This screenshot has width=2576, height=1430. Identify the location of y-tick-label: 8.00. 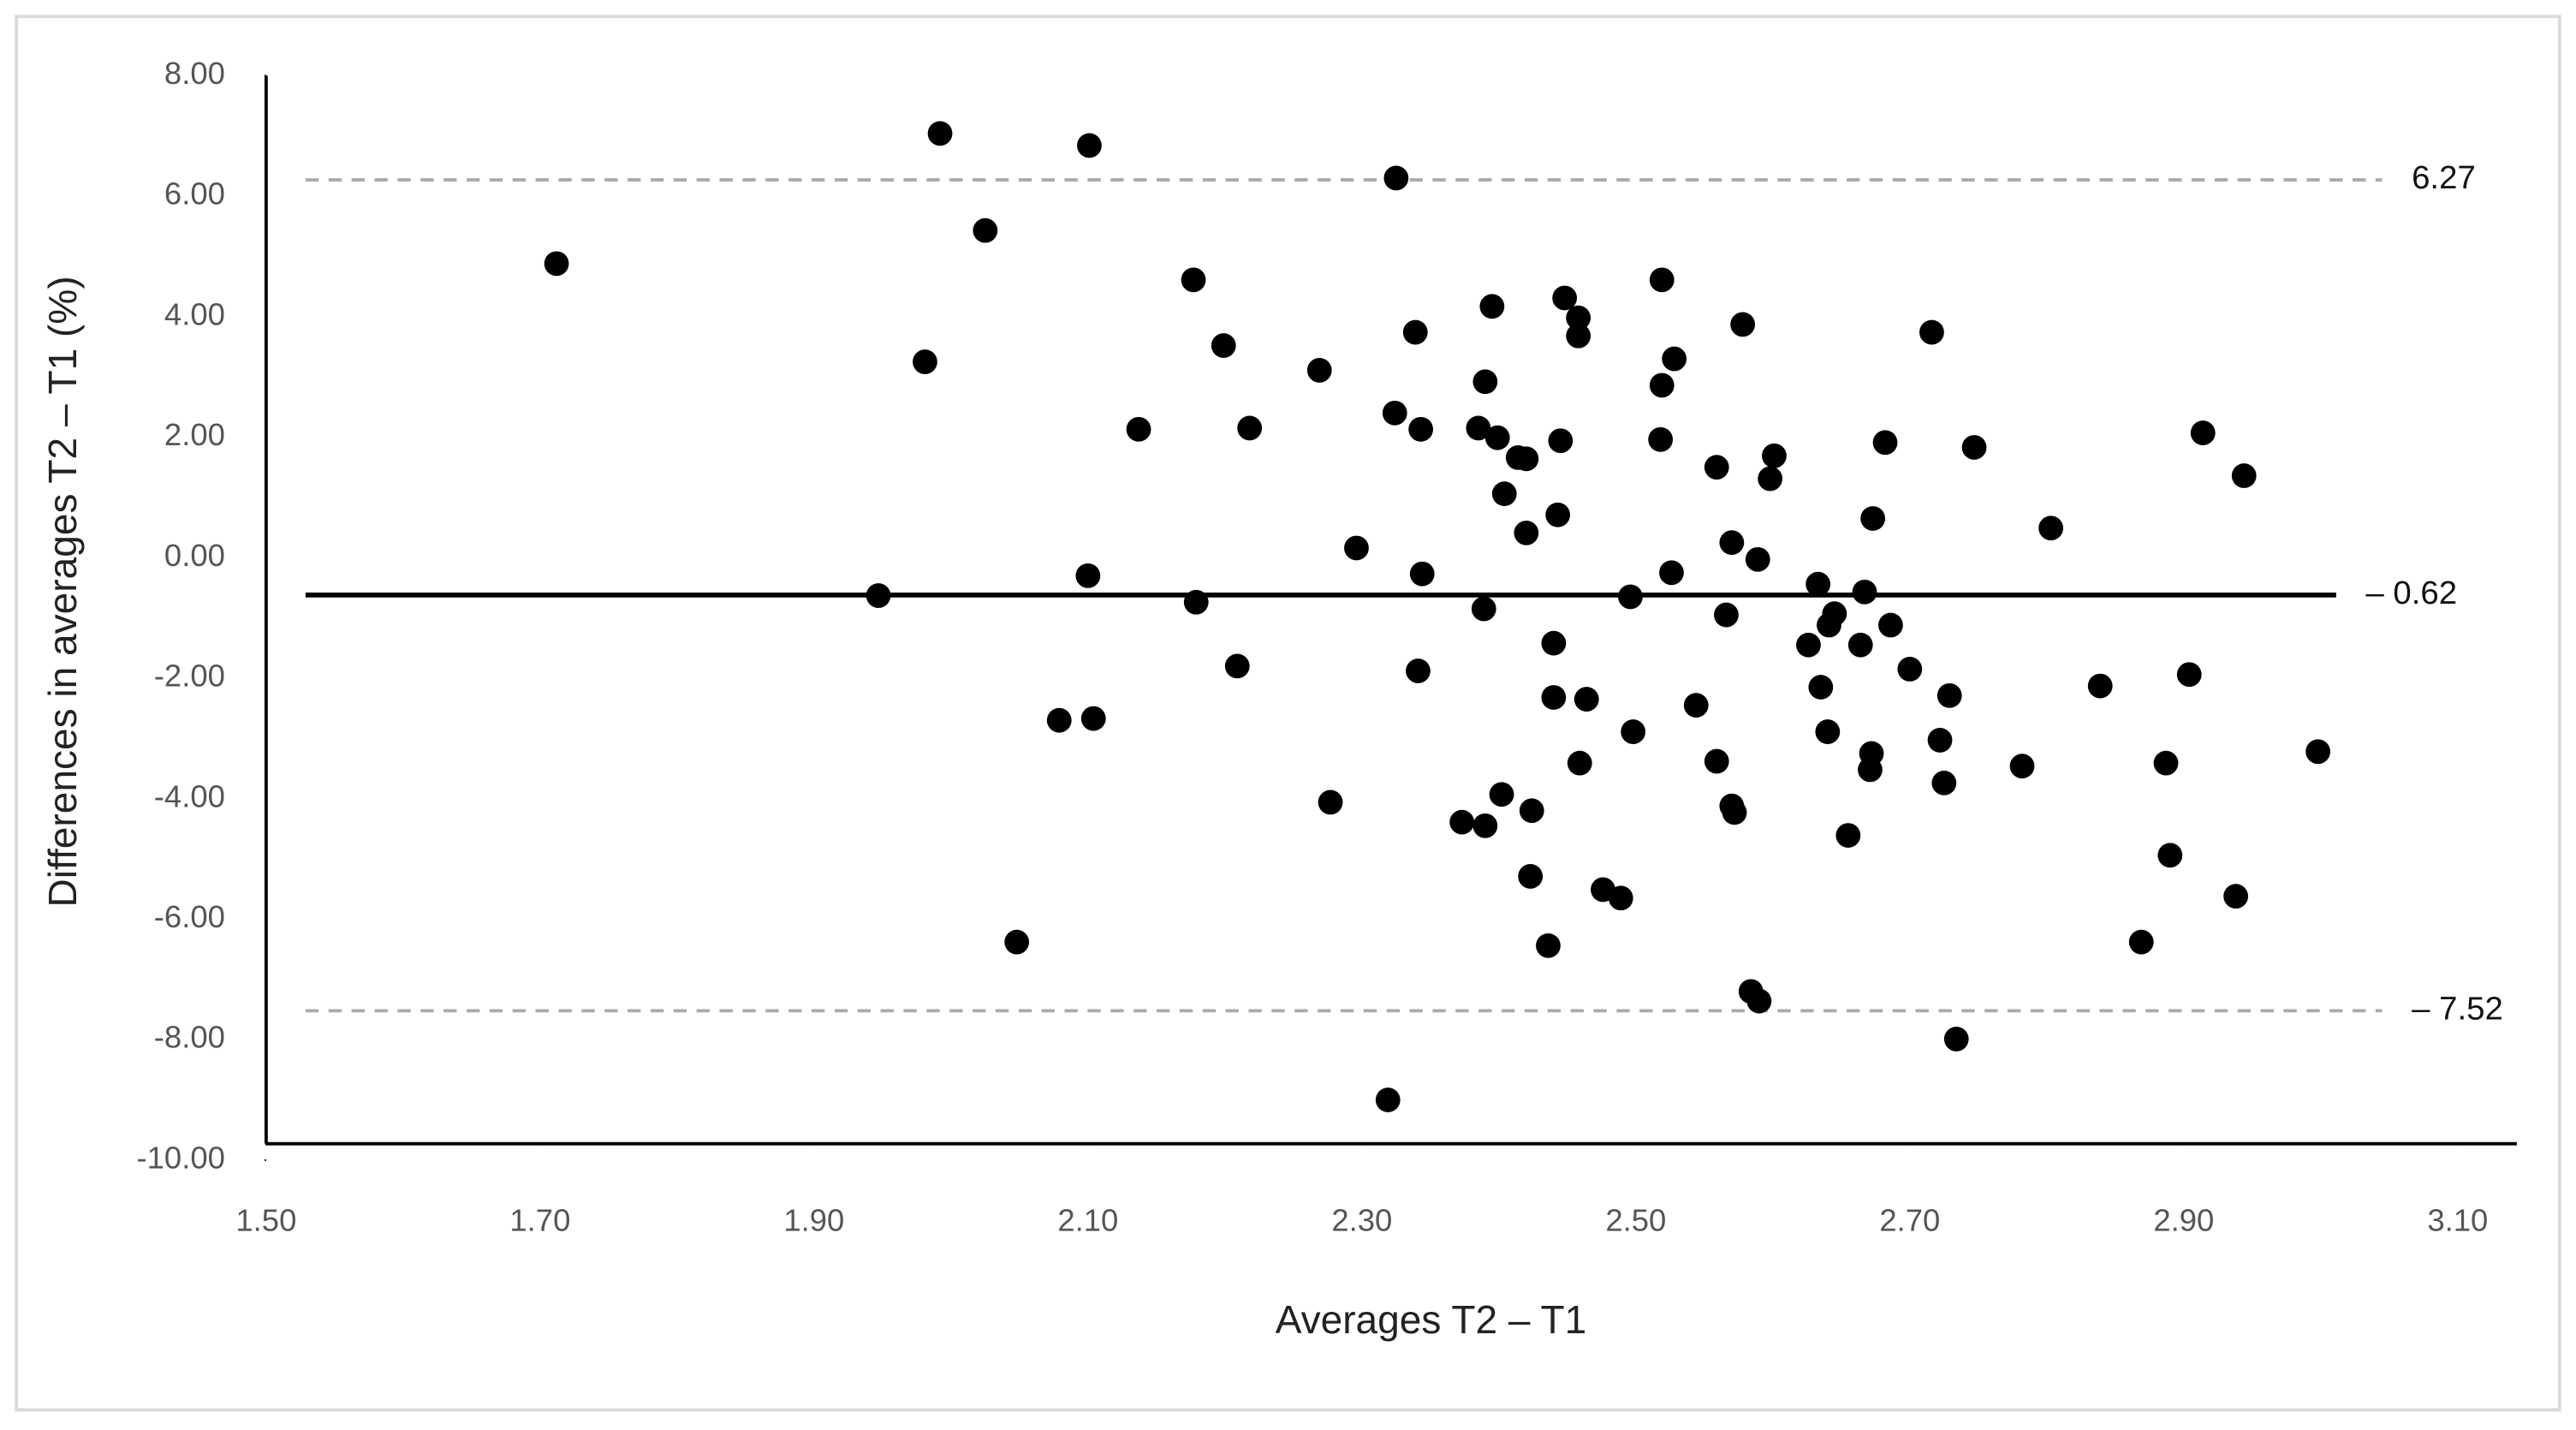
(194, 74).